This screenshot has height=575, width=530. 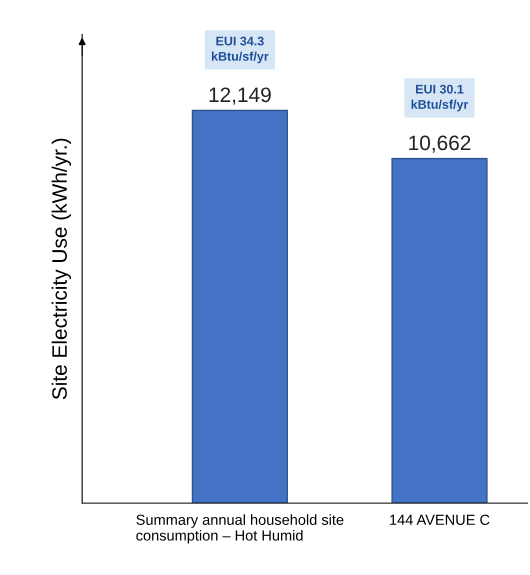 I want to click on data-label: 12,149, so click(x=240, y=96).